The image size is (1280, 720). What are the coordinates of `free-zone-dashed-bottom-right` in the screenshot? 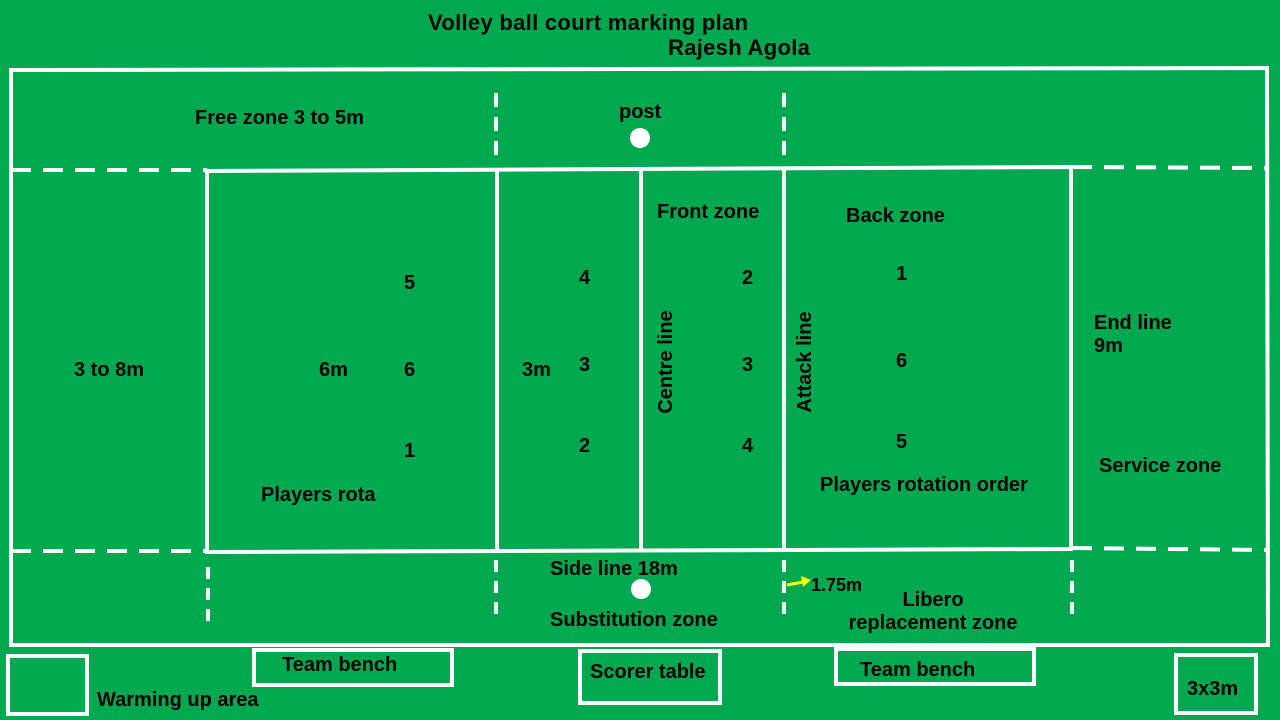 It's located at (1170, 549).